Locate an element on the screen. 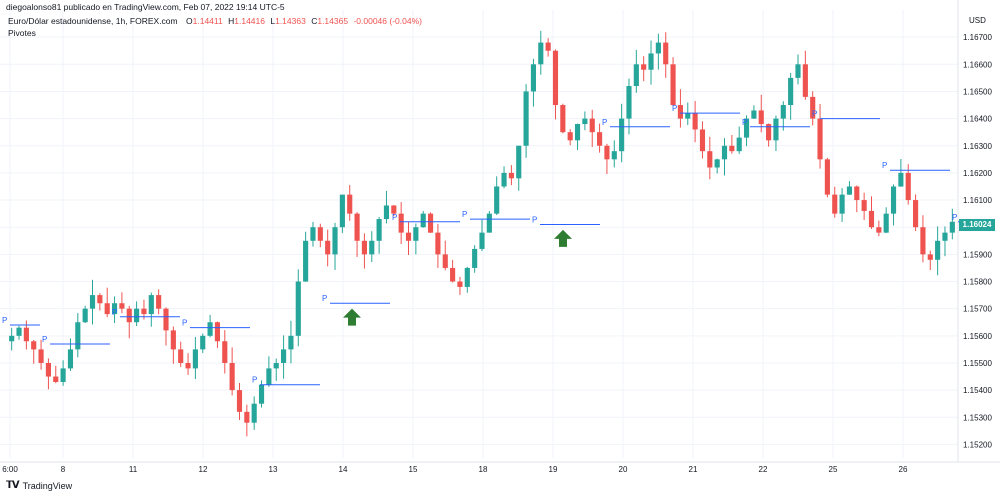 This screenshot has height=496, width=1000. price-tick-label: 1.16200 is located at coordinates (977, 173).